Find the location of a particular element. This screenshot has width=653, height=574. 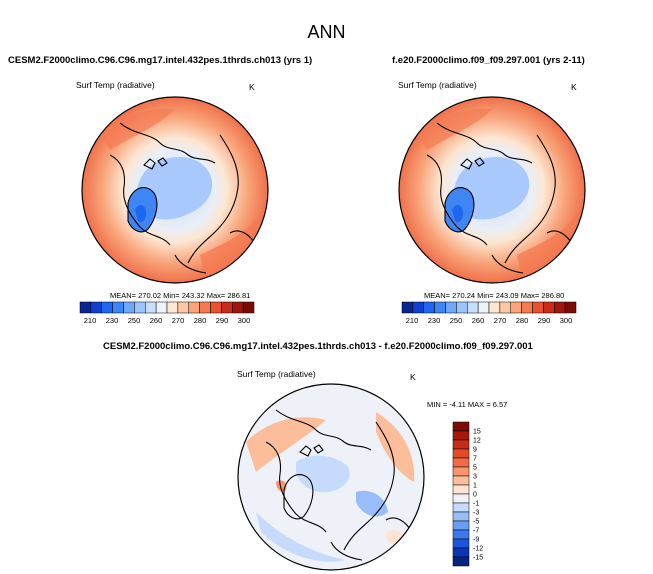

panel-3-variable: Surf Temp (radiative) is located at coordinates (276, 374).